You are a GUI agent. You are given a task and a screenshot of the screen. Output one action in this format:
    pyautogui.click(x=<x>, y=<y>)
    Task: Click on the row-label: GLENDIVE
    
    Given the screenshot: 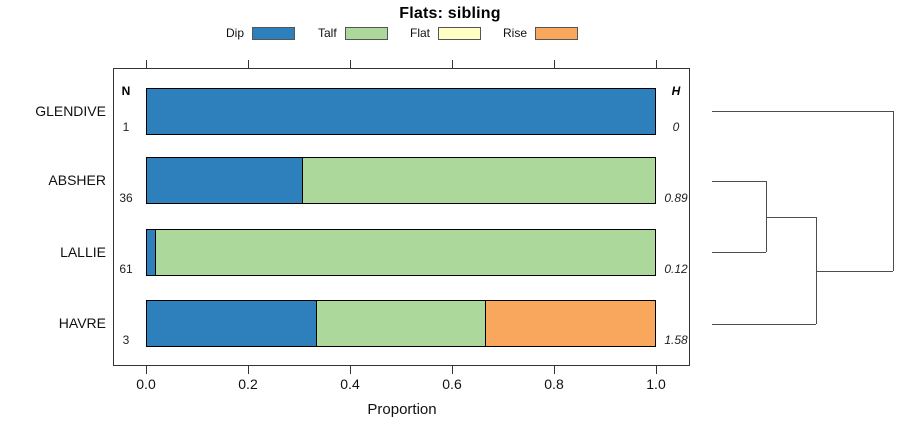 What is the action you would take?
    pyautogui.click(x=70, y=110)
    